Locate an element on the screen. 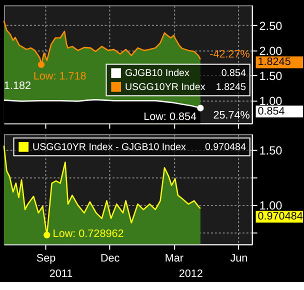 This screenshot has width=304, height=290. text: 0.970484 is located at coordinates (280, 216).